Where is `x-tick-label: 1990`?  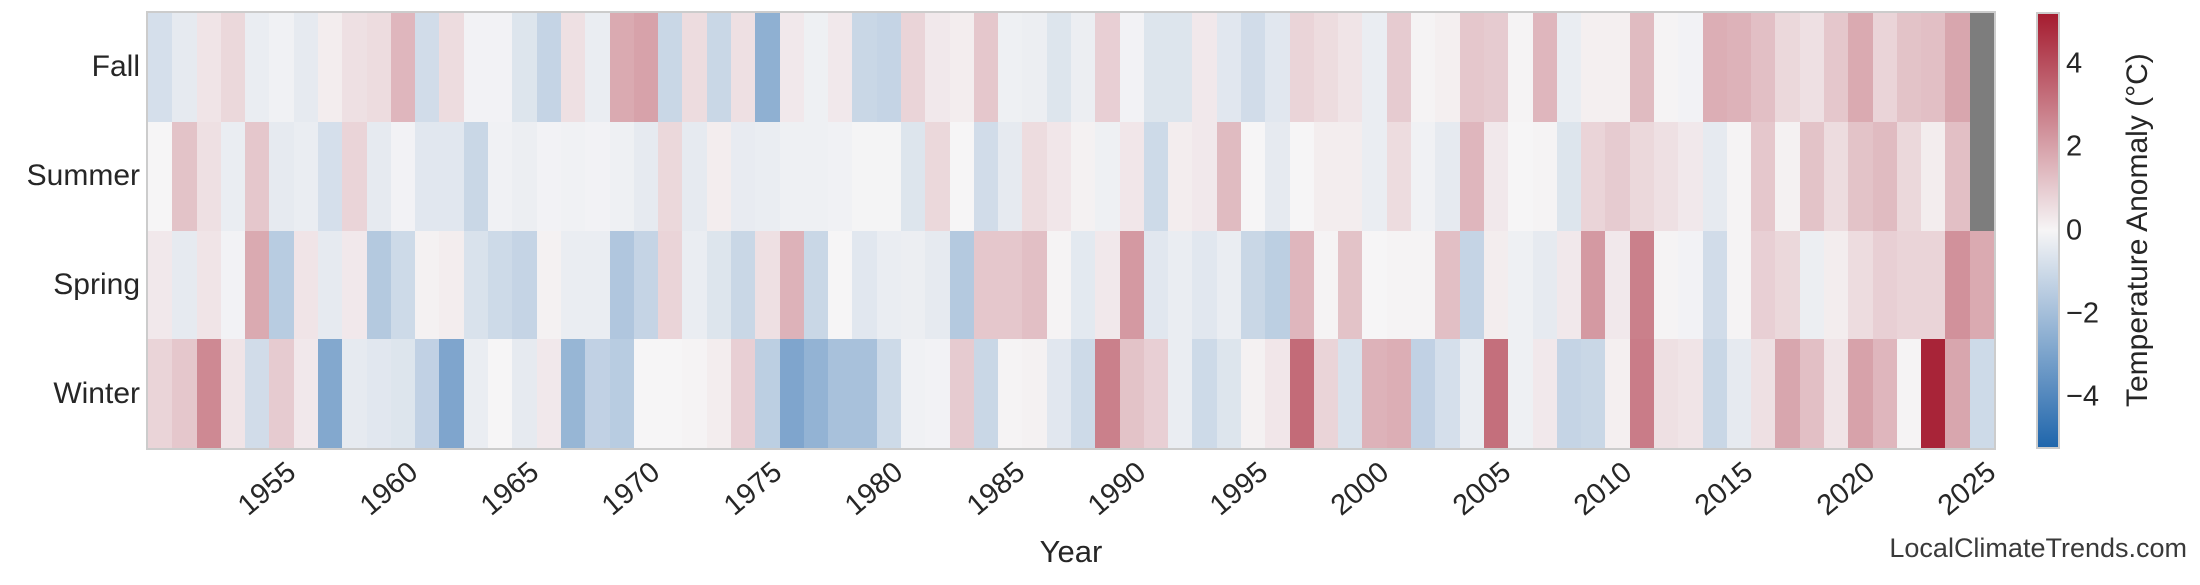
x-tick-label: 1990 is located at coordinates (1117, 489).